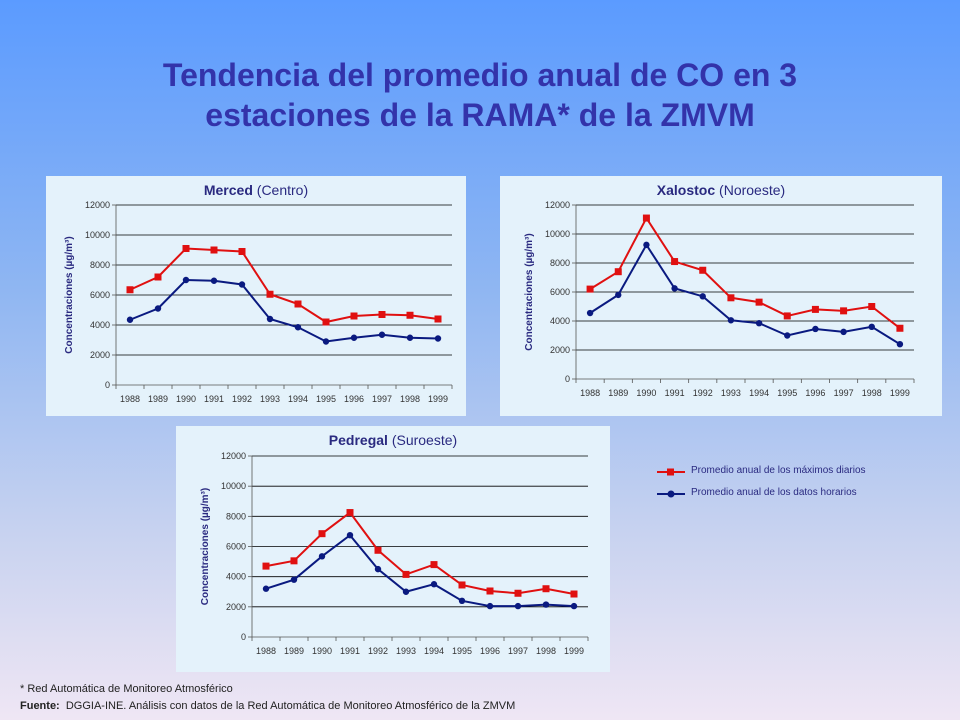 The image size is (960, 720). What do you see at coordinates (97, 205) in the screenshot?
I see `y-tick-label: 12000` at bounding box center [97, 205].